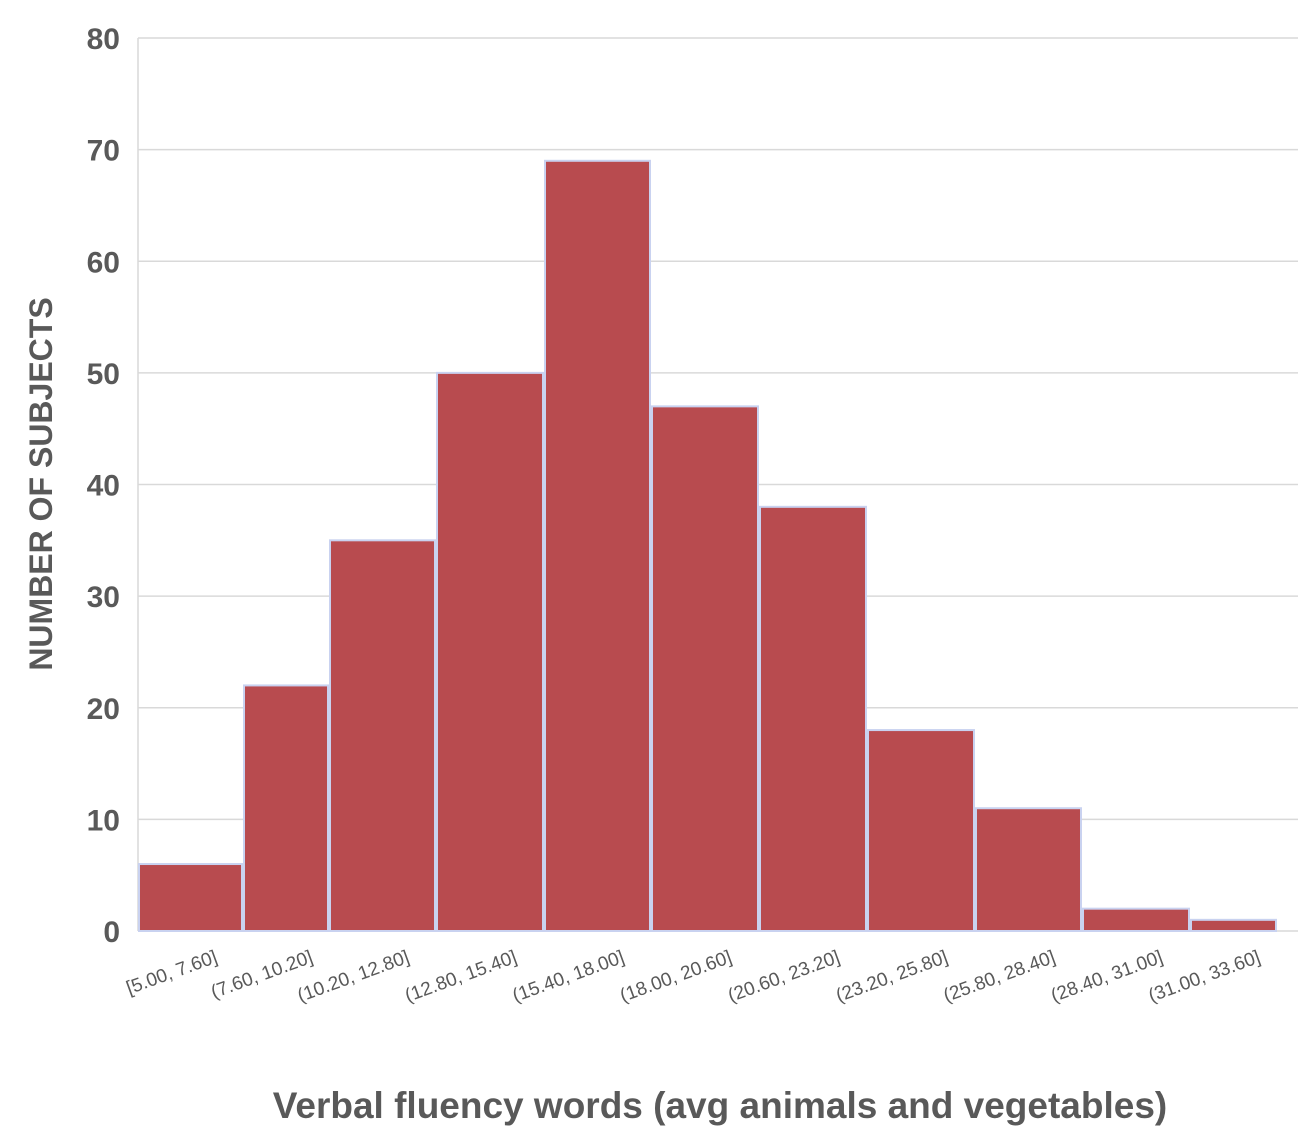 This screenshot has width=1314, height=1147. What do you see at coordinates (41, 483) in the screenshot?
I see `y-axis-title: NUMBER OF SUBJECTS` at bounding box center [41, 483].